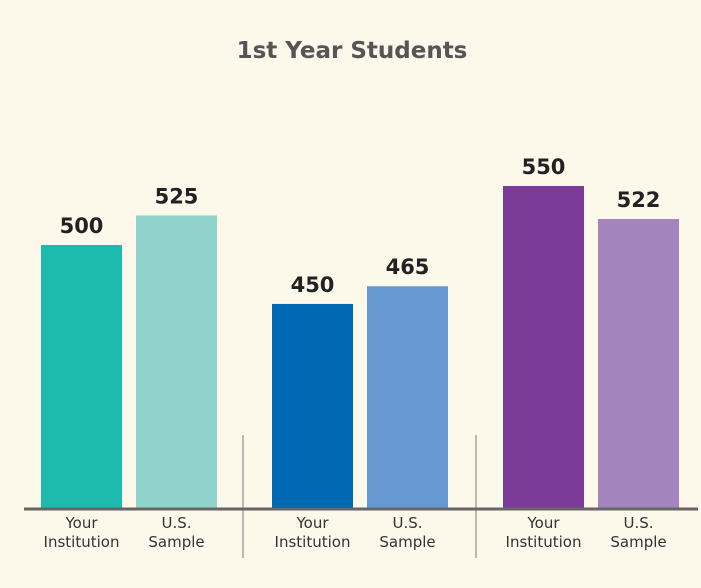  What do you see at coordinates (177, 196) in the screenshot?
I see `value-label: 525` at bounding box center [177, 196].